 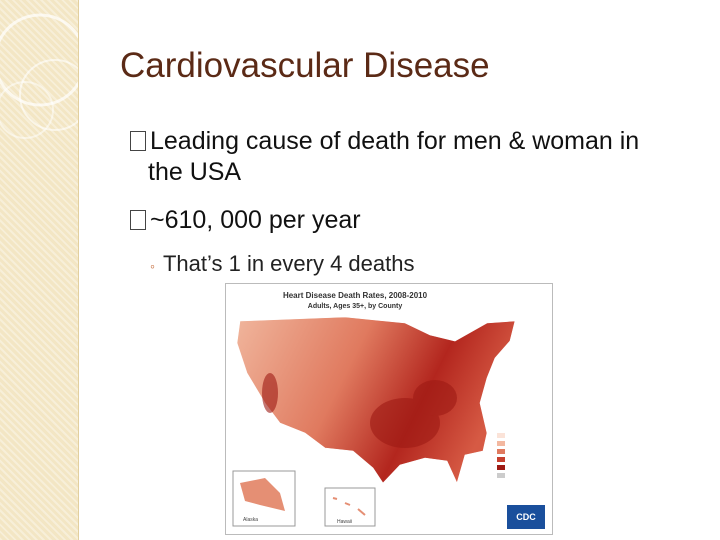 I want to click on hawaii-inset, so click(x=350, y=507).